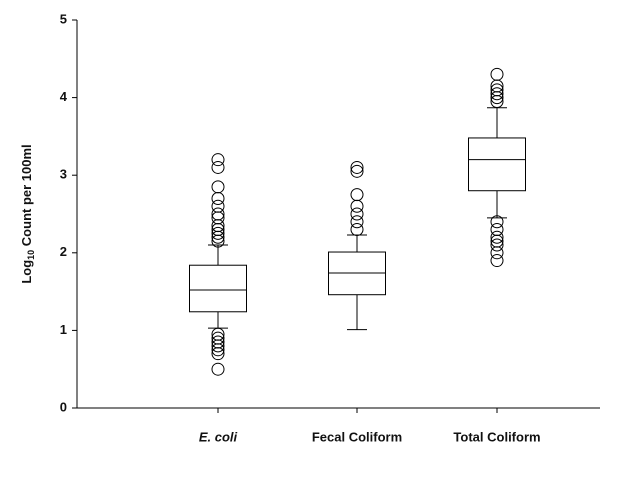 The width and height of the screenshot is (622, 482). I want to click on y-tick-label: 2, so click(63, 251).